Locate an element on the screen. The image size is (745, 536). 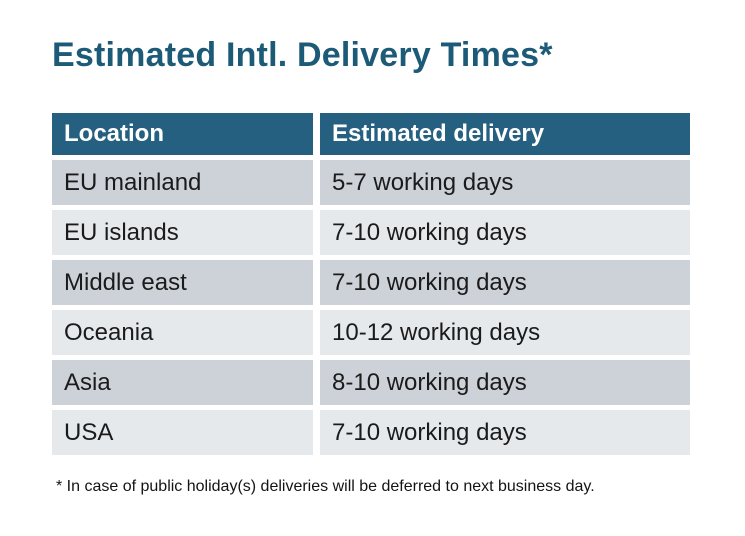
column-header-estimated-delivery: Estimated delivery is located at coordinates (505, 134).